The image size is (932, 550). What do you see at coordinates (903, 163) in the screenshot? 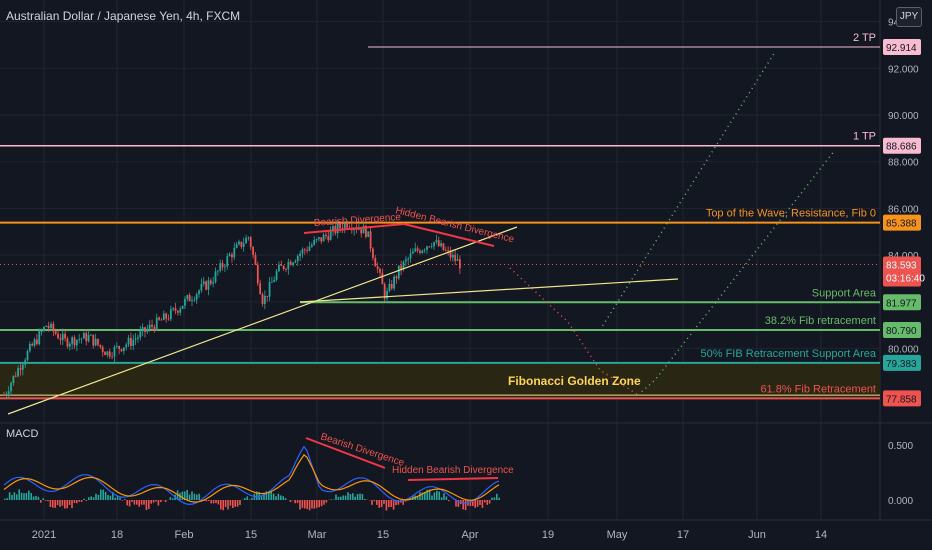
I see `price-tick-label: 88.000` at bounding box center [903, 163].